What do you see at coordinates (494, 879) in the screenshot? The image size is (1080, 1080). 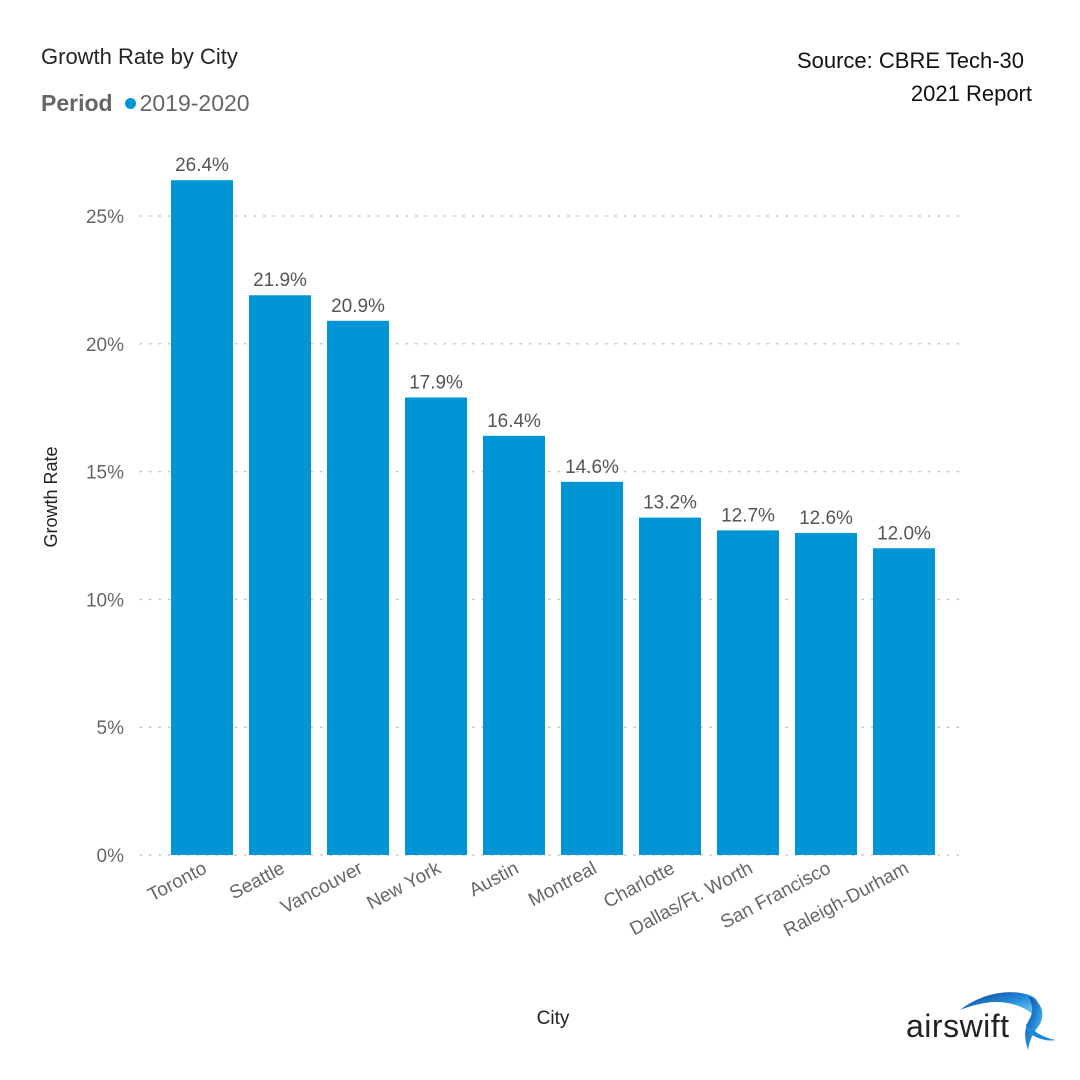 I see `x-tick-label: Austin` at bounding box center [494, 879].